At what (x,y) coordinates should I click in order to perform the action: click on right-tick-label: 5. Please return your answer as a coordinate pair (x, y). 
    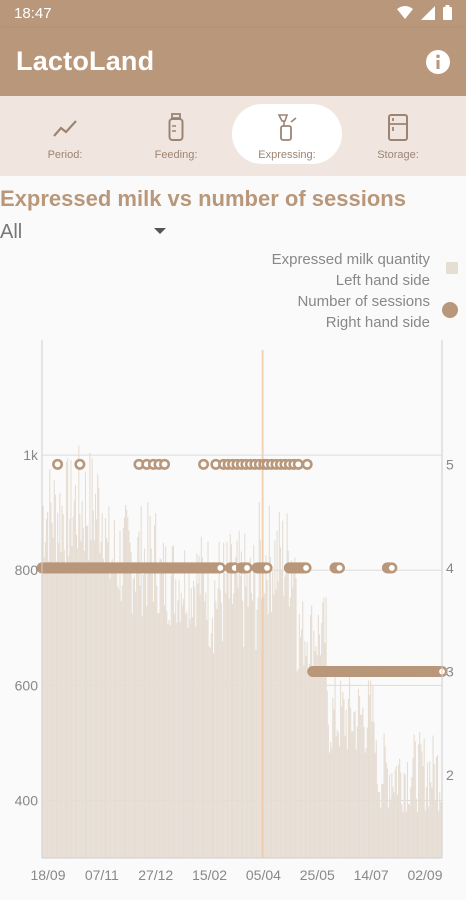
    Looking at the image, I should click on (450, 464).